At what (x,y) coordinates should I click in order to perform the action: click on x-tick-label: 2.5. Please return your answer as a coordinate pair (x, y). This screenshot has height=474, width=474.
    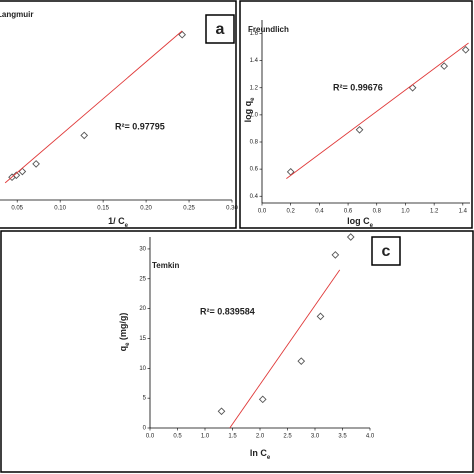
    Looking at the image, I should click on (287, 437).